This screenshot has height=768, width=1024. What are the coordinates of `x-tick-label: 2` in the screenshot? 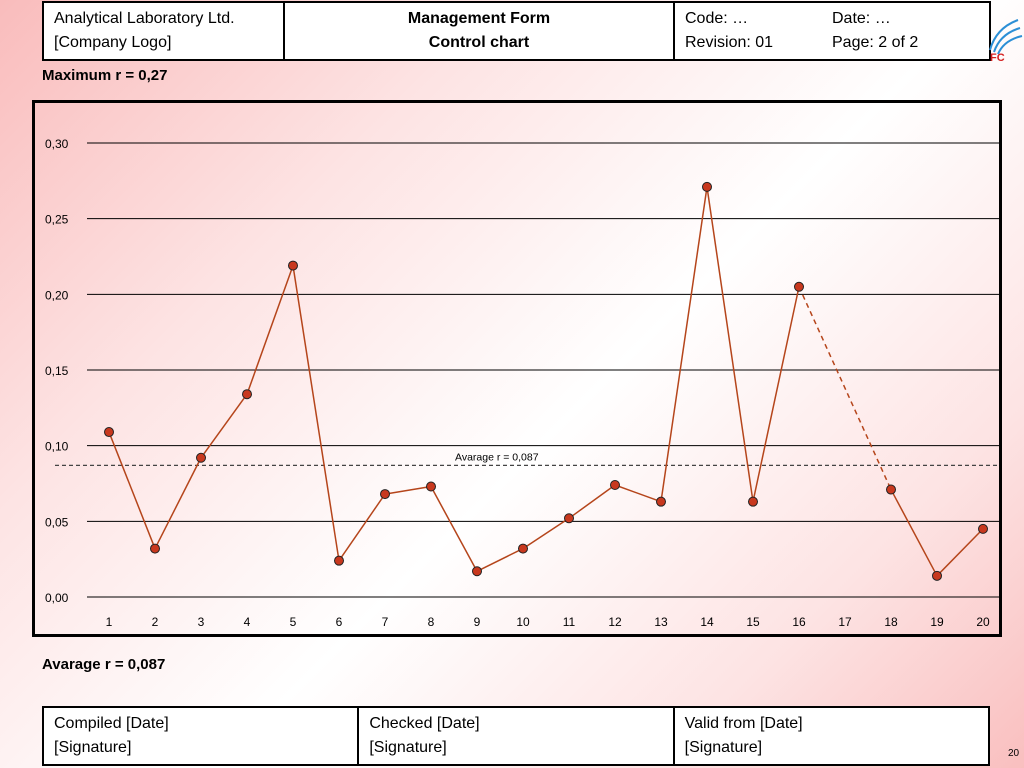 It's located at (155, 622).